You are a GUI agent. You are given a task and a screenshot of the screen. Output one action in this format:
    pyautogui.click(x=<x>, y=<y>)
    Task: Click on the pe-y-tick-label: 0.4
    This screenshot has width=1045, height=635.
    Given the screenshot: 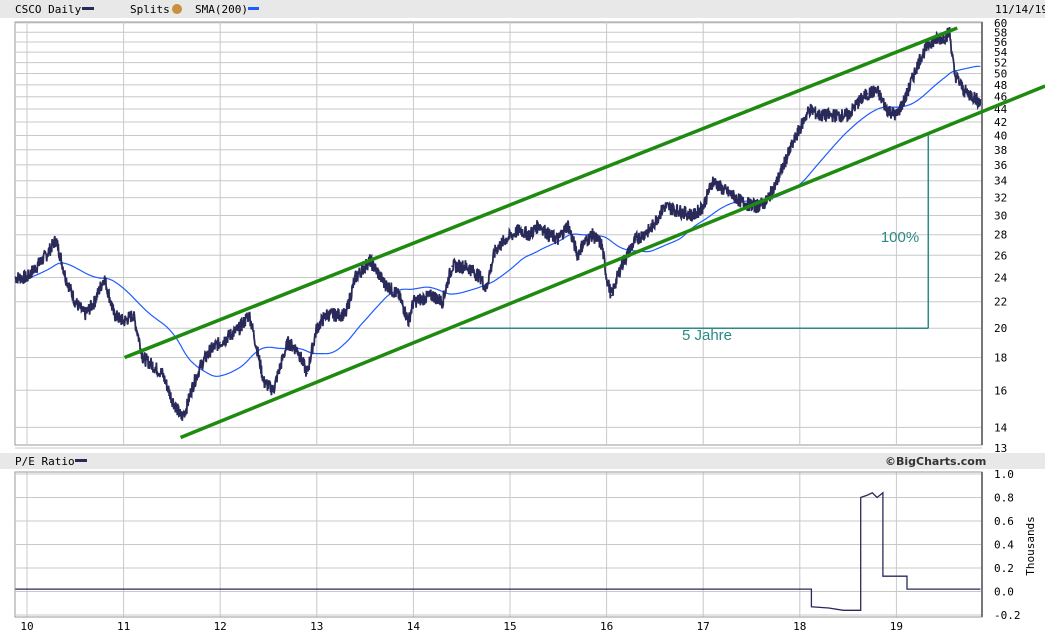 What is the action you would take?
    pyautogui.click(x=1004, y=545)
    